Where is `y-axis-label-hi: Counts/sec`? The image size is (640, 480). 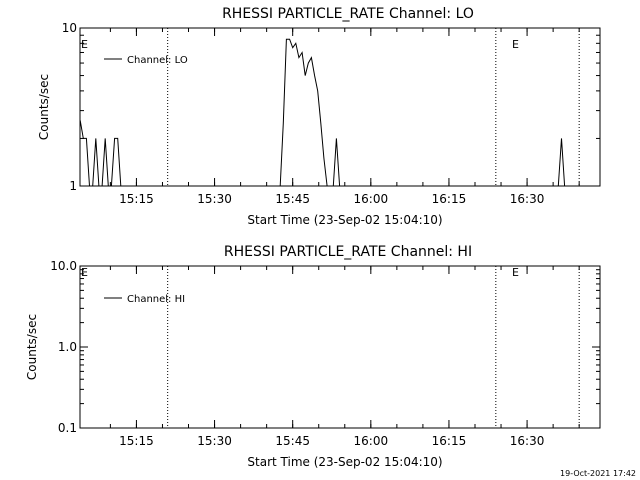 y-axis-label-hi: Counts/sec is located at coordinates (32, 347).